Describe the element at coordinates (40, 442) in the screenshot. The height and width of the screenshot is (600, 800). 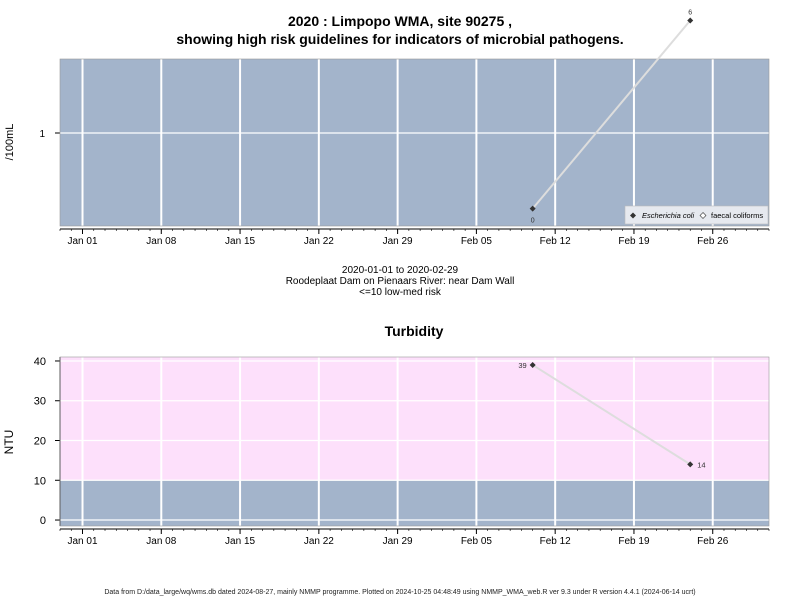
I see `y-tick-label: 20` at that location.